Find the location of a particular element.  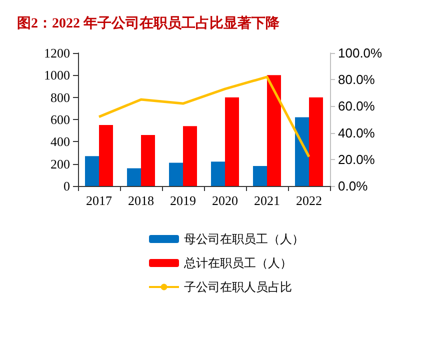

y2-tick-label: 0.0% is located at coordinates (353, 186).